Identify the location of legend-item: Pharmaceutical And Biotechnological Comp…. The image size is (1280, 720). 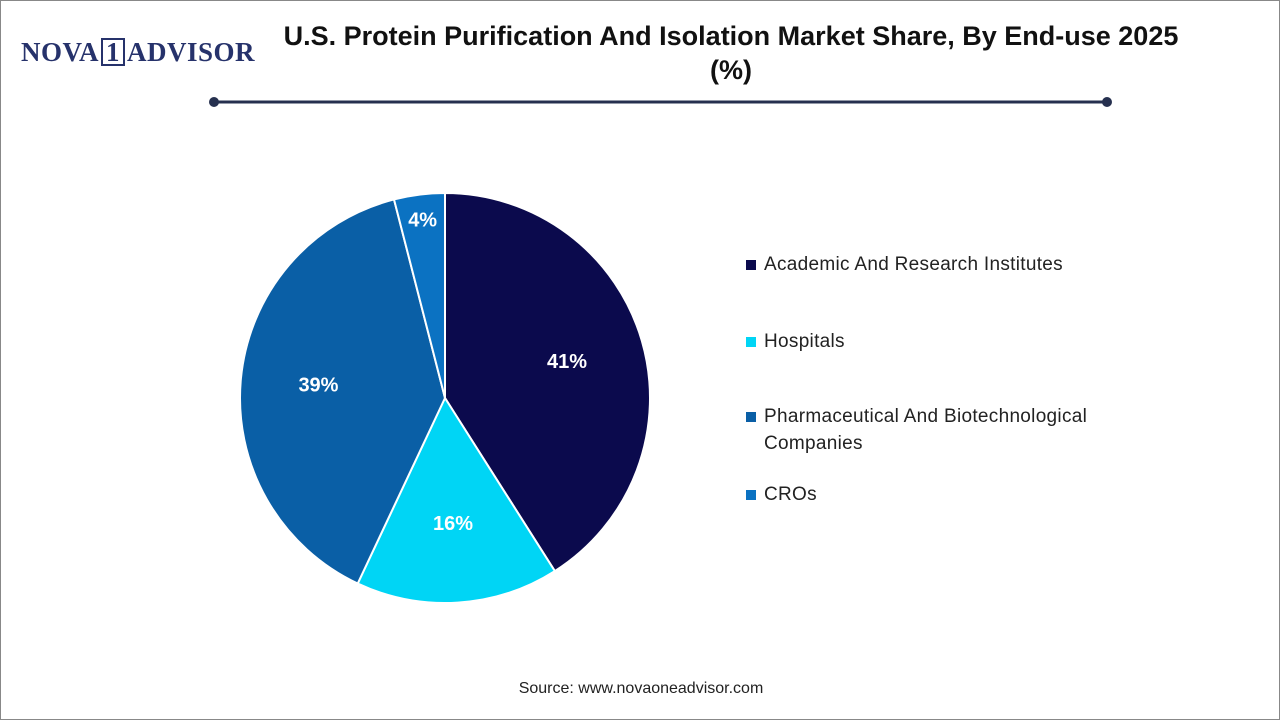
(936, 430).